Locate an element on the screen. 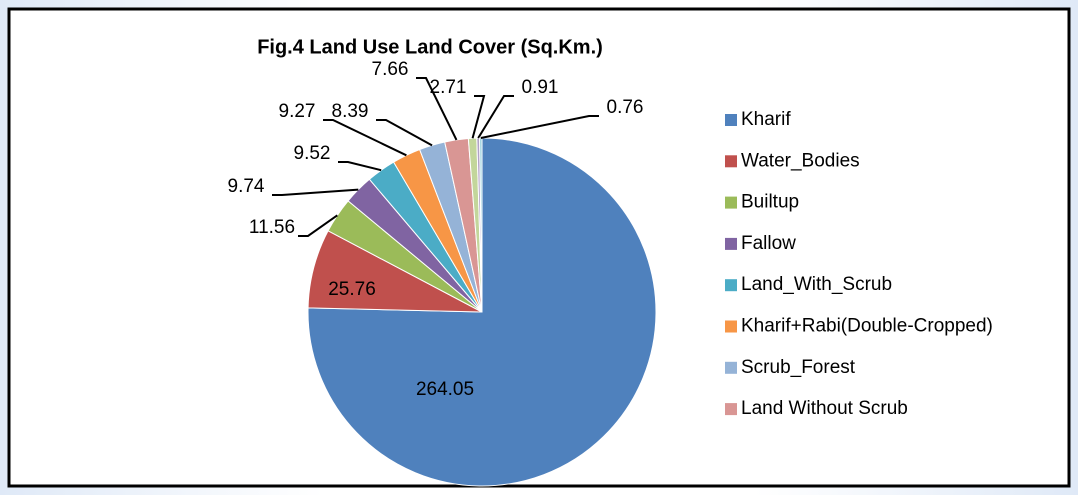 This screenshot has height=495, width=1078. data-label: 11.56 is located at coordinates (272, 227).